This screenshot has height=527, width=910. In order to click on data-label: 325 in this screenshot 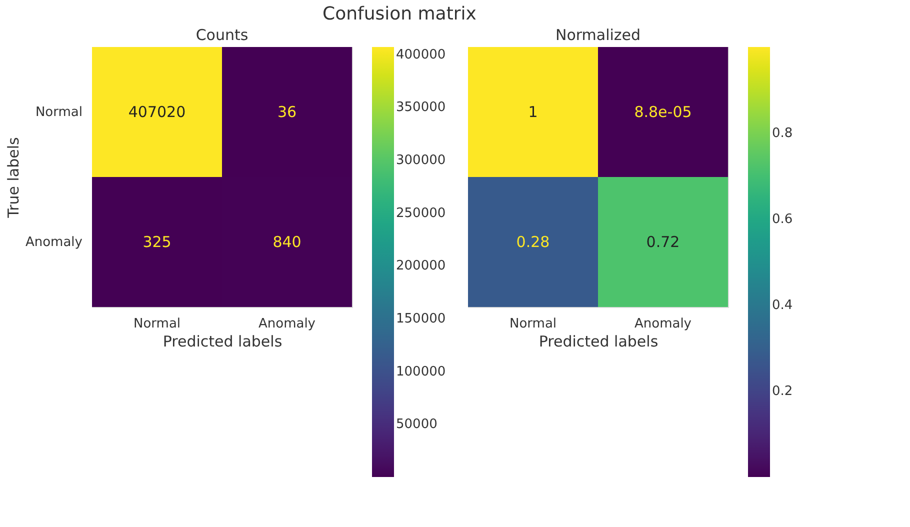, I will do `click(157, 242)`.